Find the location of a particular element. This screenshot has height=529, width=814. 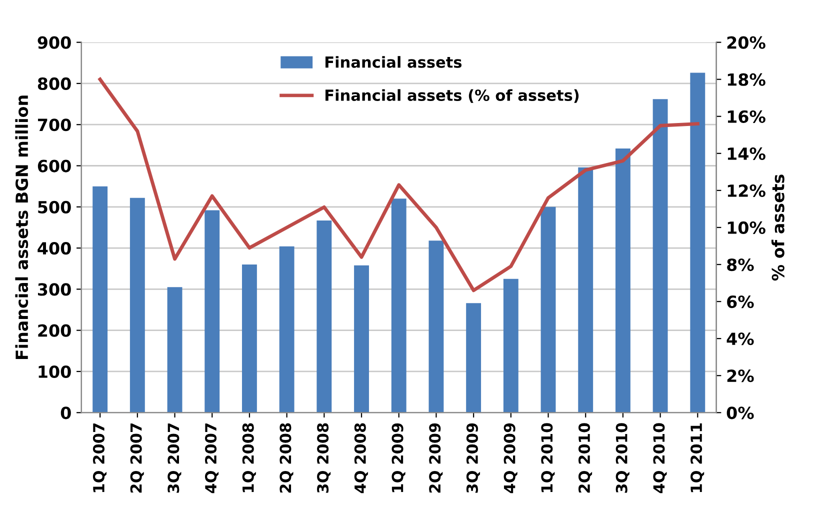

y-tick-label: 100 is located at coordinates (54, 371).